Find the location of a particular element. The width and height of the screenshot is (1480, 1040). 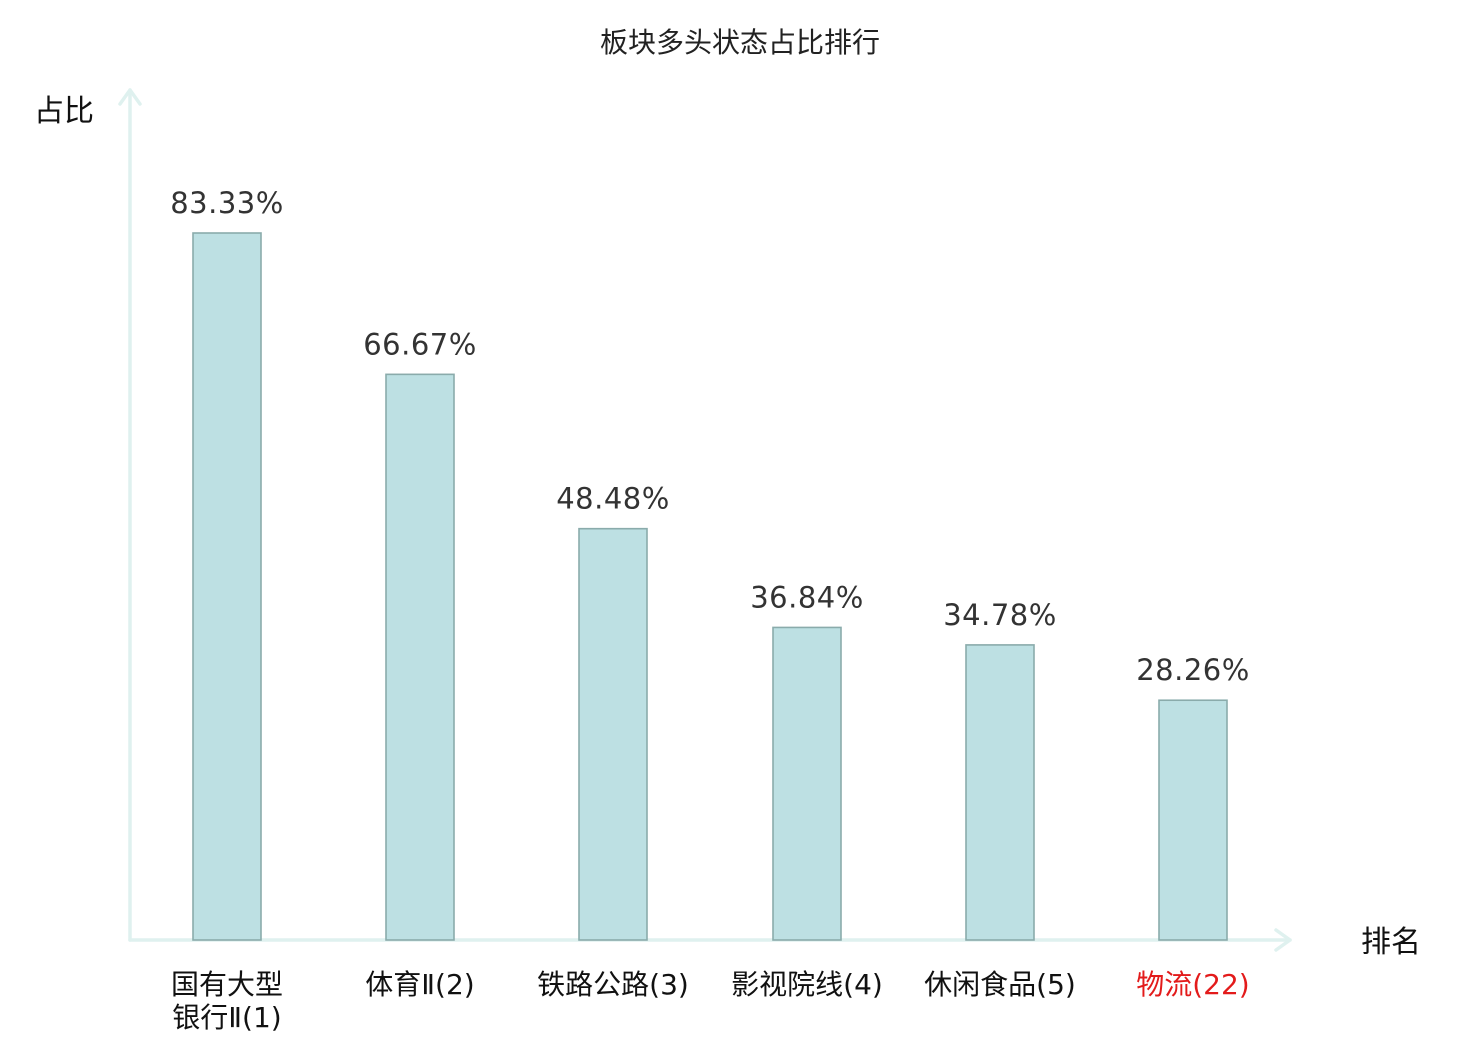

value-label: 66.67% is located at coordinates (420, 344).